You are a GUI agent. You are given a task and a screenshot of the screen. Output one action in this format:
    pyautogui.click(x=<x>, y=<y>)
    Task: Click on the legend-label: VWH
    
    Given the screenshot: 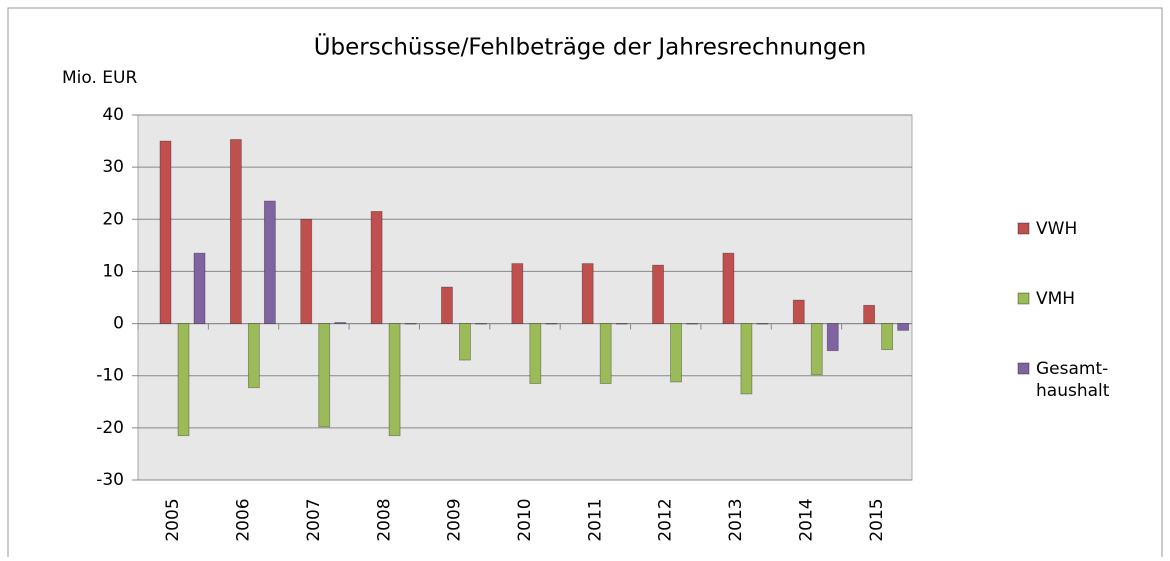 What is the action you would take?
    pyautogui.click(x=1056, y=229)
    